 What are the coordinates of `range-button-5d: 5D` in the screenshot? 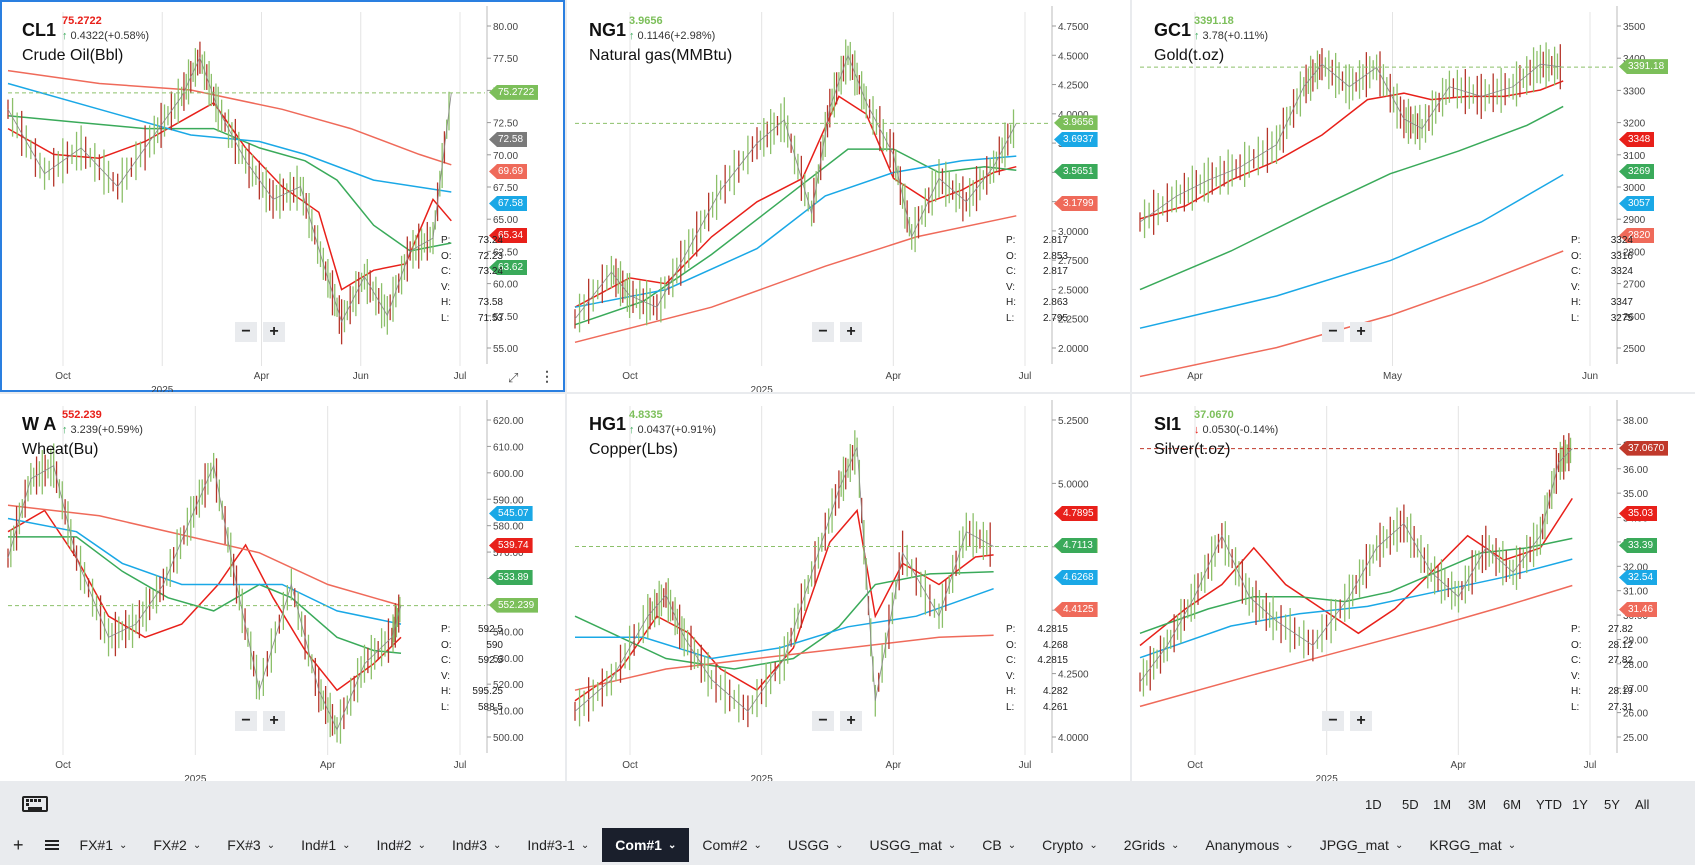 It's located at (1410, 804).